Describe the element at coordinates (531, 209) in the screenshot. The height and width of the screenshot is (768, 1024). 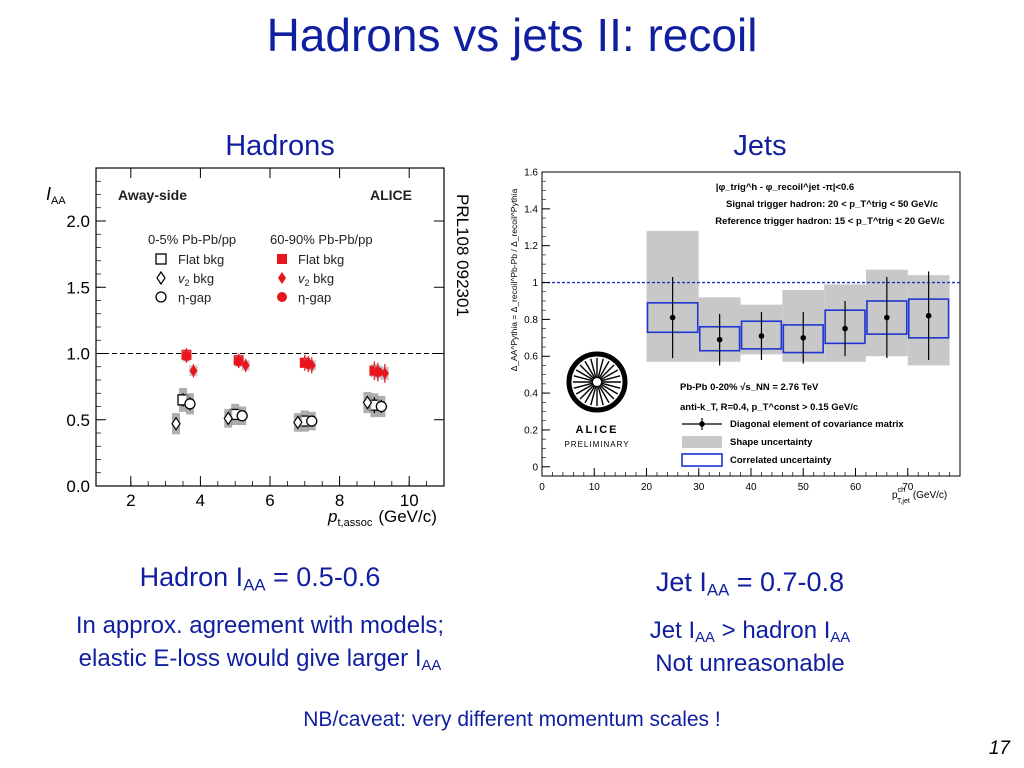
I see `y-tick-label: 1.4` at that location.